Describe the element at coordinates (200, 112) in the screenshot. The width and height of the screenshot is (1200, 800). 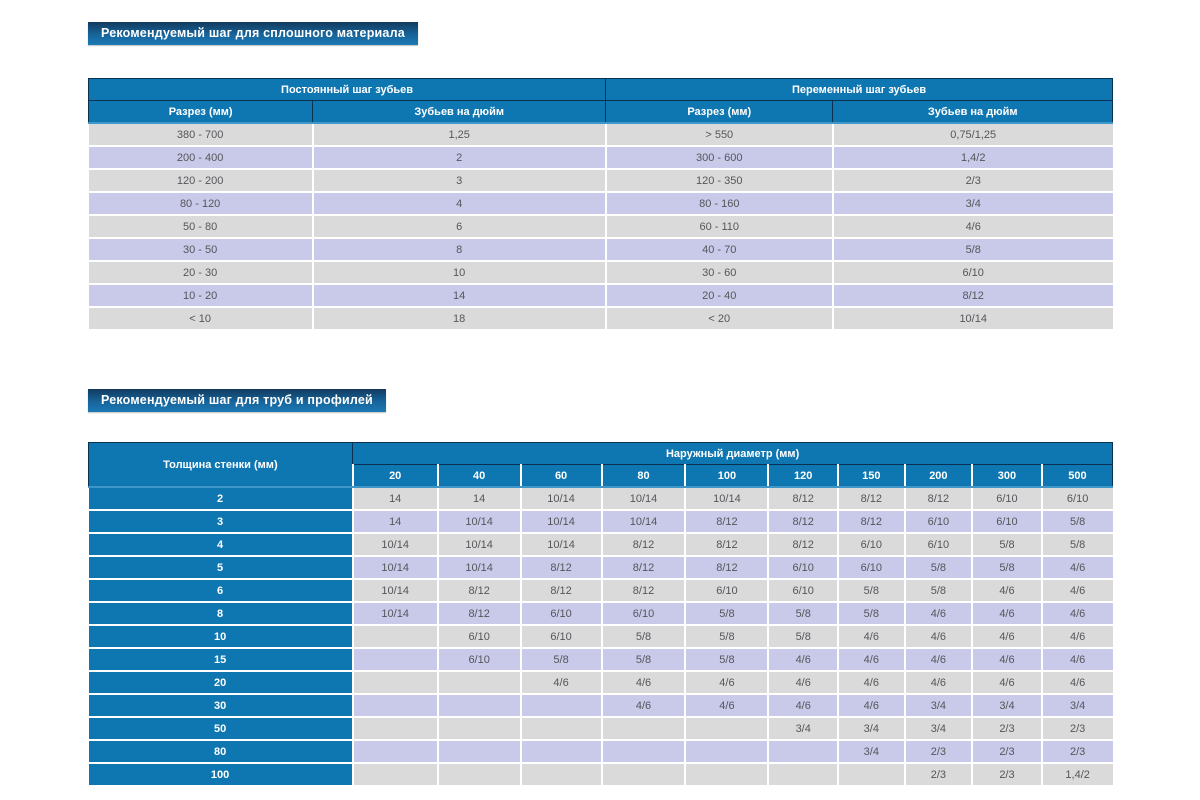
I see `column-header-cut-mm-1: Разрез (мм)` at that location.